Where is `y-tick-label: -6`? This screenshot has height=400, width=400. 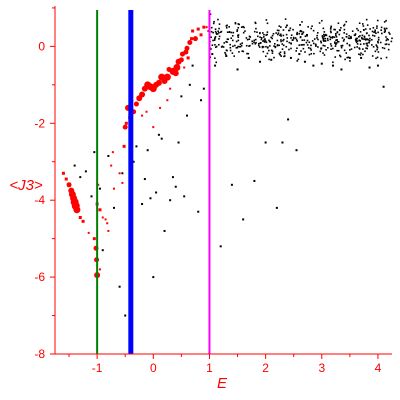 y-tick-label: -6 is located at coordinates (39, 277).